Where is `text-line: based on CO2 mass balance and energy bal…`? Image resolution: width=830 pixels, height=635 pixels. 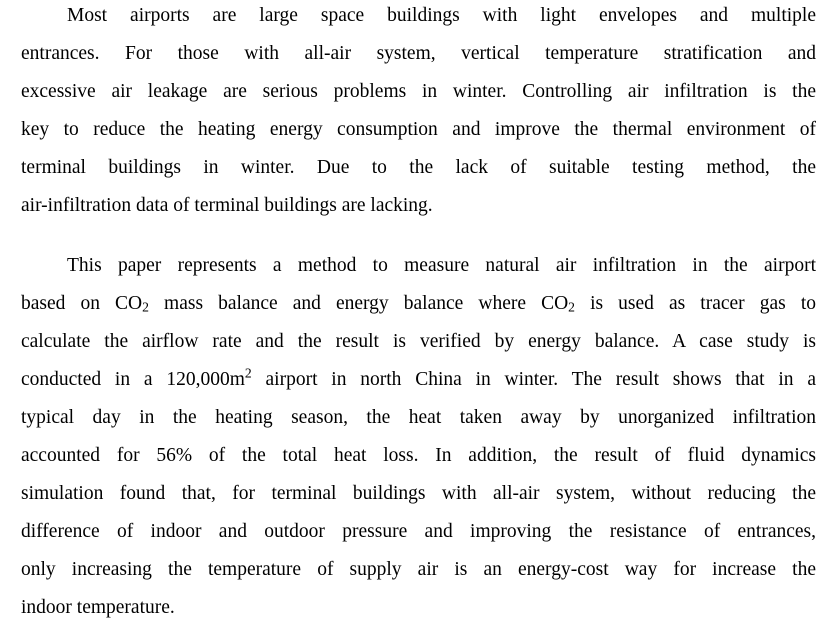 text-line: based on CO2 mass balance and energy bal… is located at coordinates (418, 304).